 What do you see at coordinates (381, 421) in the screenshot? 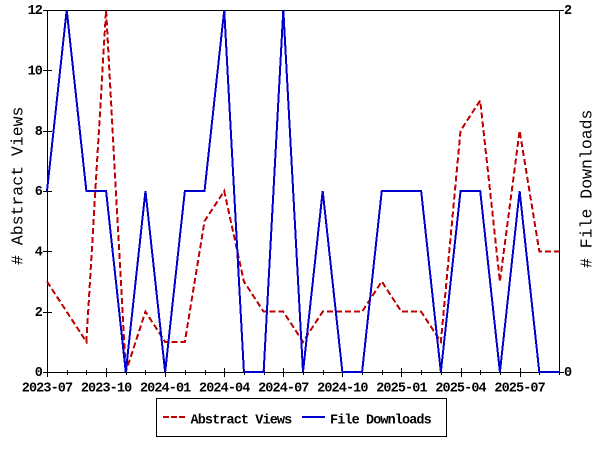
I see `svg-text: File Downloads` at bounding box center [381, 421].